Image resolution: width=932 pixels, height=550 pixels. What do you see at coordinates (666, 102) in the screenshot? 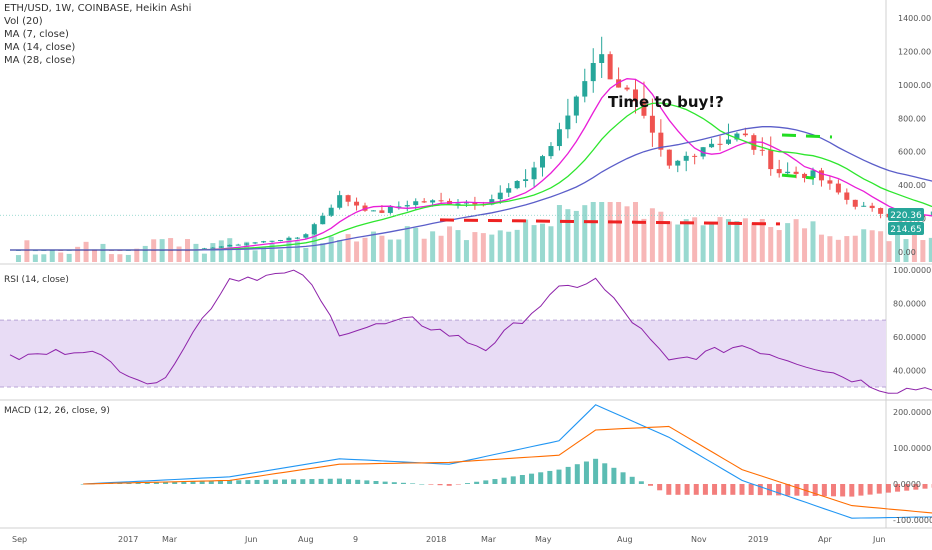
I see `annotation-text: Time to buy!?` at bounding box center [666, 102].